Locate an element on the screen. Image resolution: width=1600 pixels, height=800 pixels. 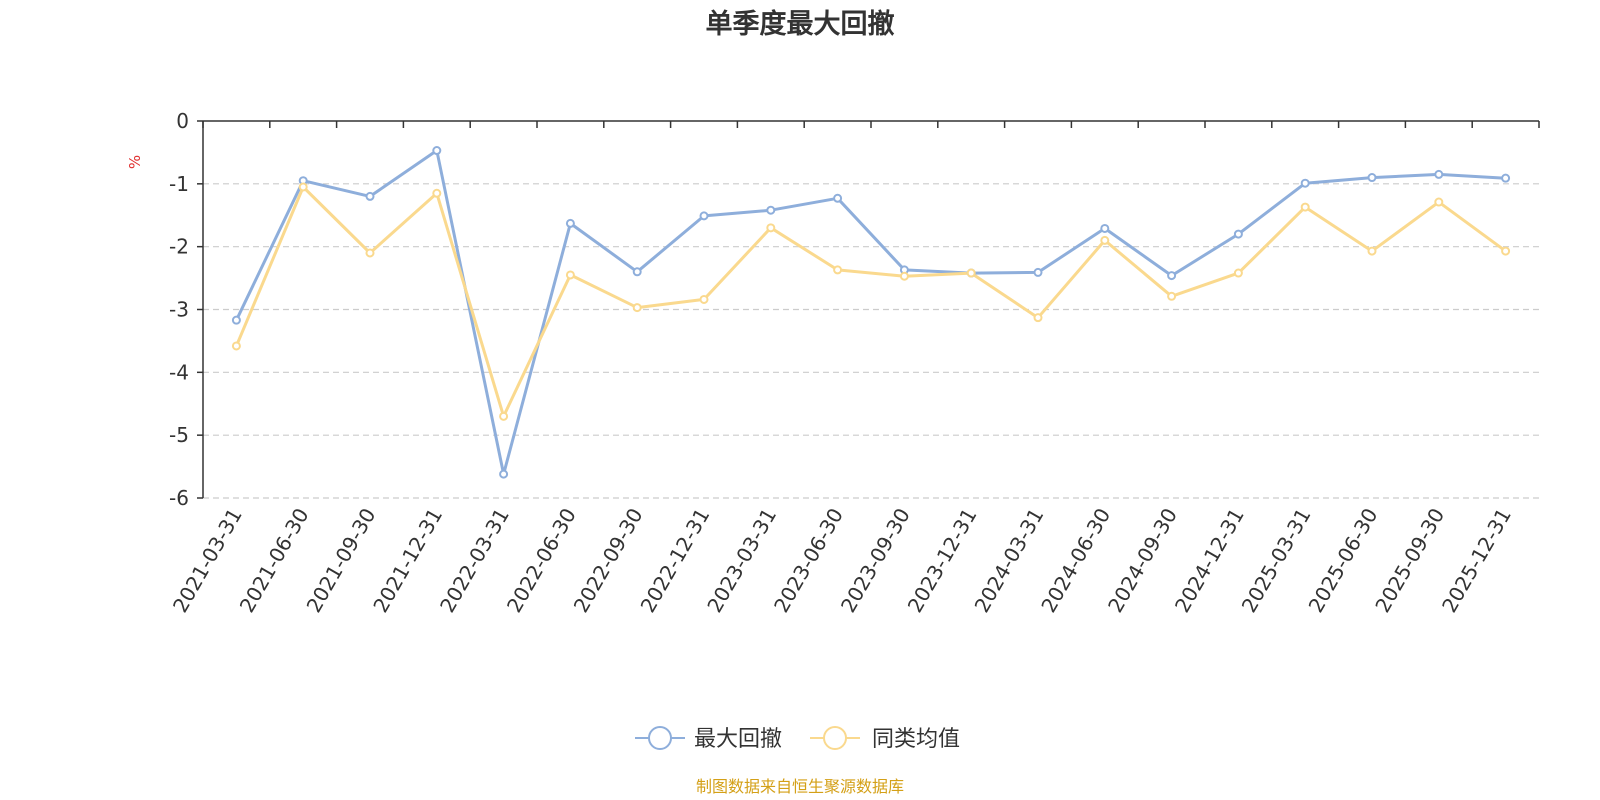
y-tick-label: -5 is located at coordinates (179, 435).